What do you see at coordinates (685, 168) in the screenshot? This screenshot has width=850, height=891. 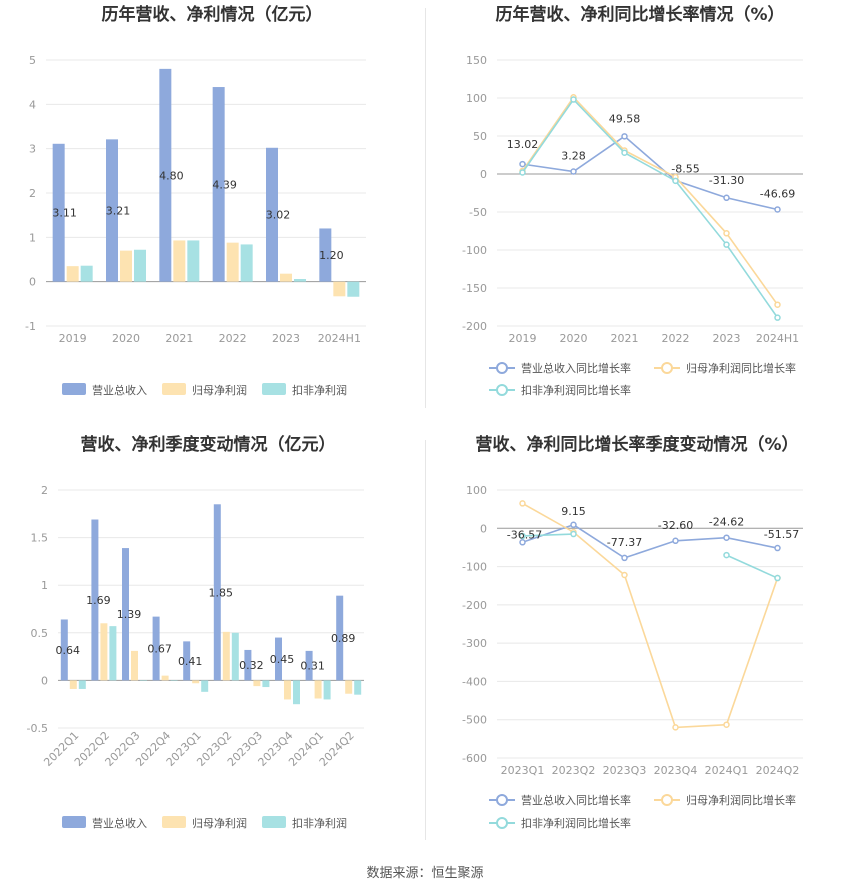 I see `data-label: -8.55` at bounding box center [685, 168].